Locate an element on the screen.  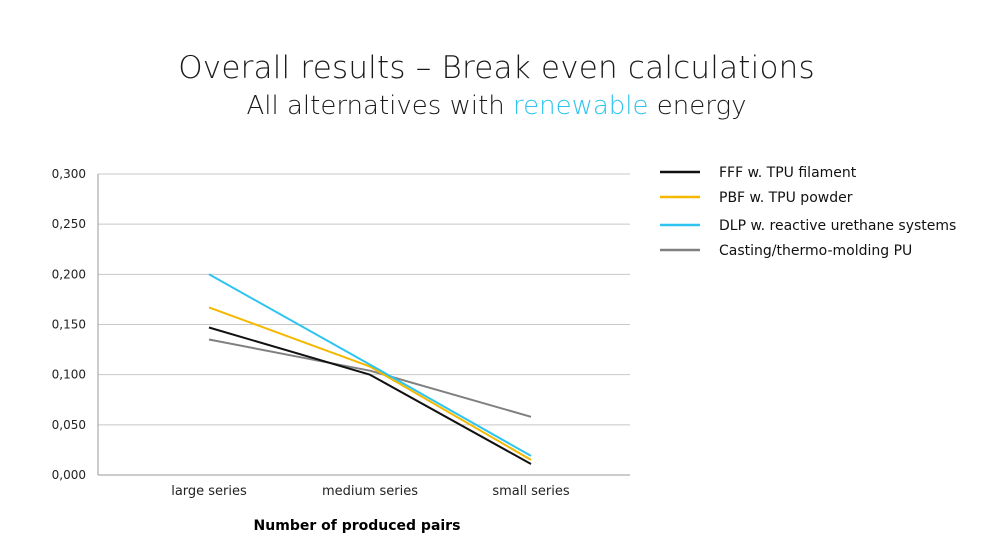
x-tick-label: medium series is located at coordinates (370, 491).